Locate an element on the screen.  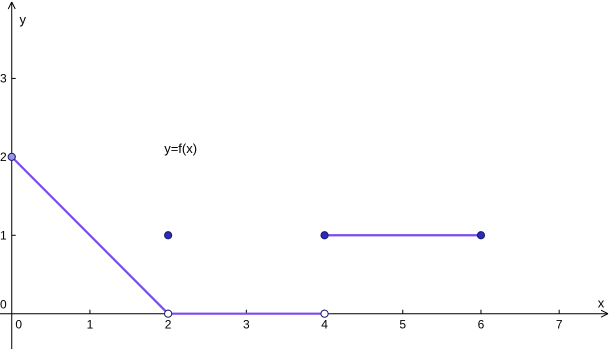
y-tick-label: 2 is located at coordinates (3, 157).